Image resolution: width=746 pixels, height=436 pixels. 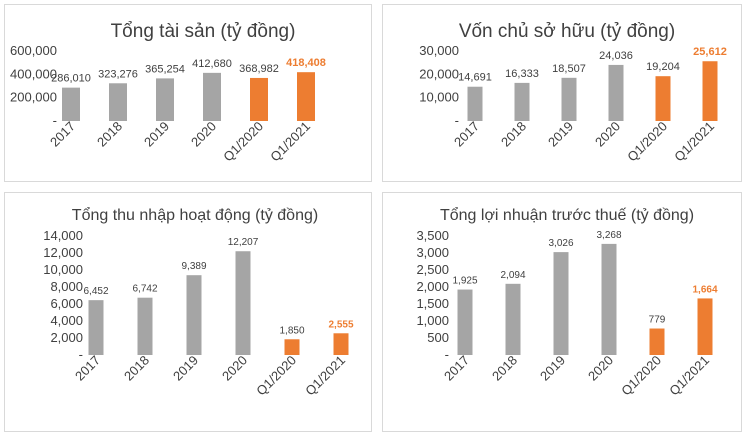 I want to click on y-tick-label: 400,000, so click(x=33, y=73).